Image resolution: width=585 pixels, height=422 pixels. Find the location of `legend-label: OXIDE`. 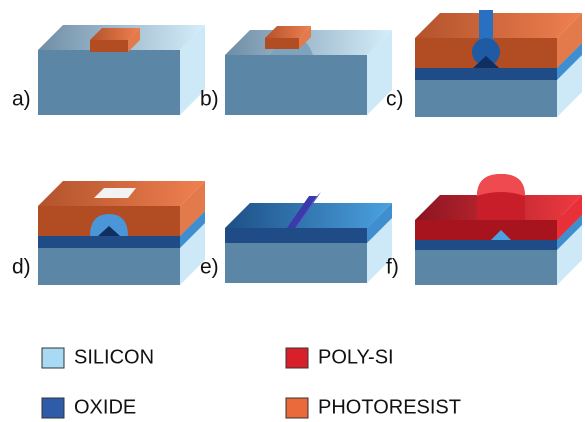

legend-label: OXIDE is located at coordinates (105, 407).